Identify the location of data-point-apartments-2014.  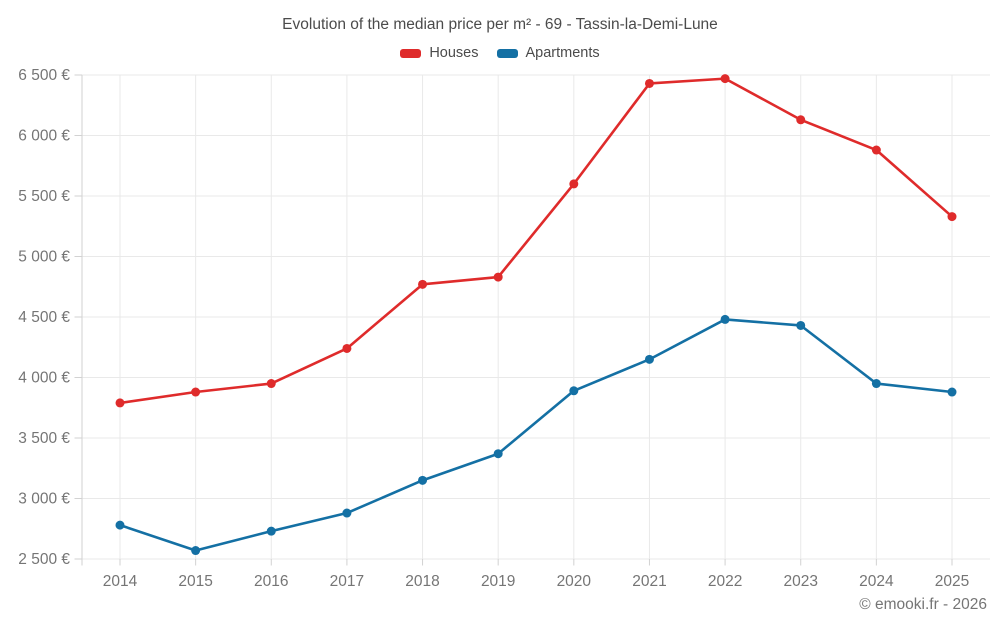
(120, 525).